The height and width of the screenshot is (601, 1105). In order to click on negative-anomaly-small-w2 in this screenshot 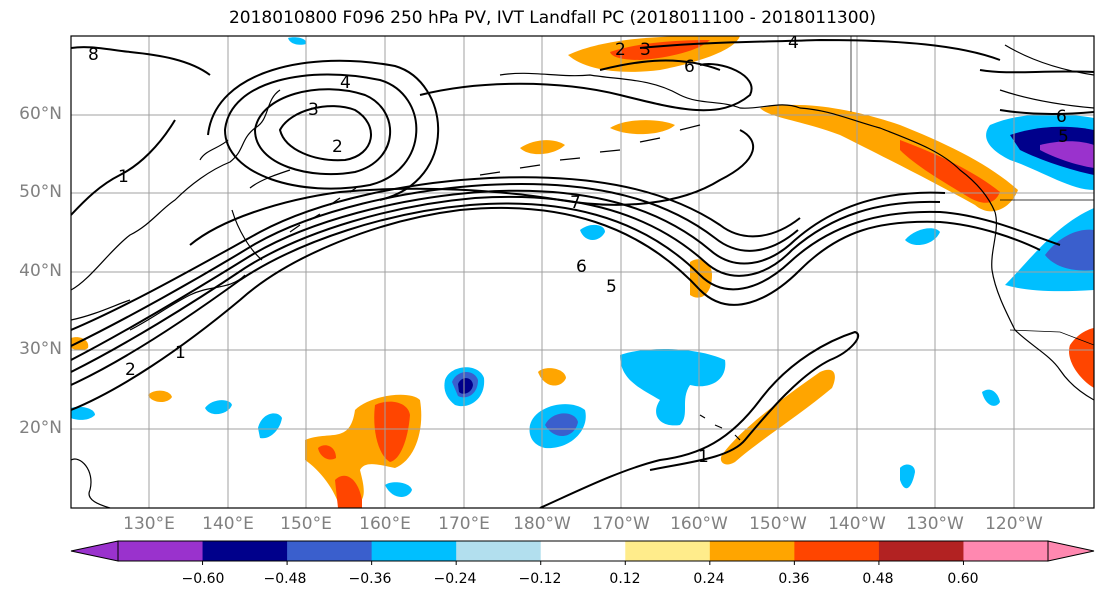, I will do `click(270, 426)`.